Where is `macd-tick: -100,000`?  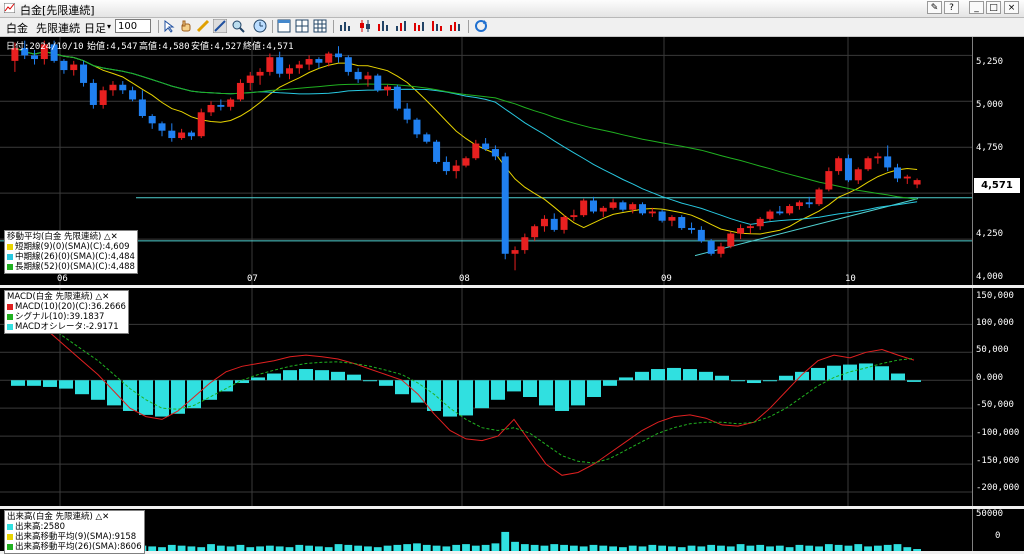
macd-tick: -100,000 is located at coordinates (998, 433).